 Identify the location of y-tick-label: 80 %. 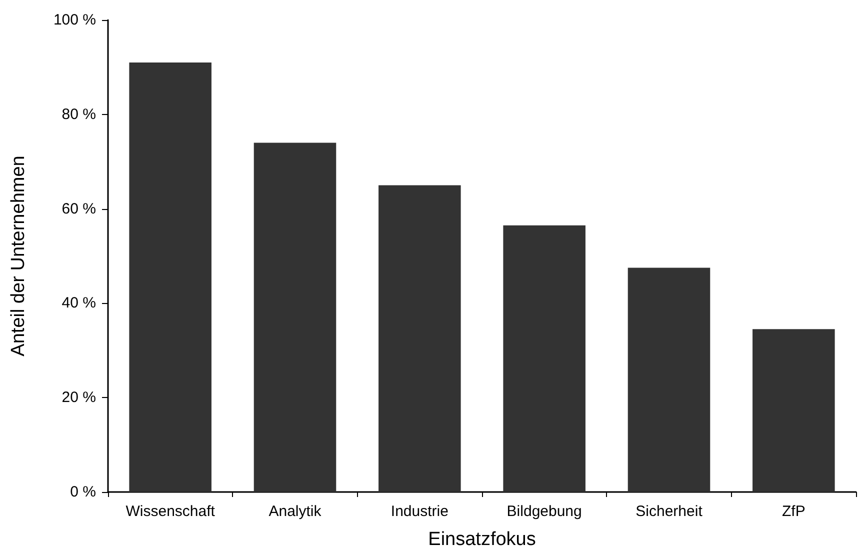
(79, 114).